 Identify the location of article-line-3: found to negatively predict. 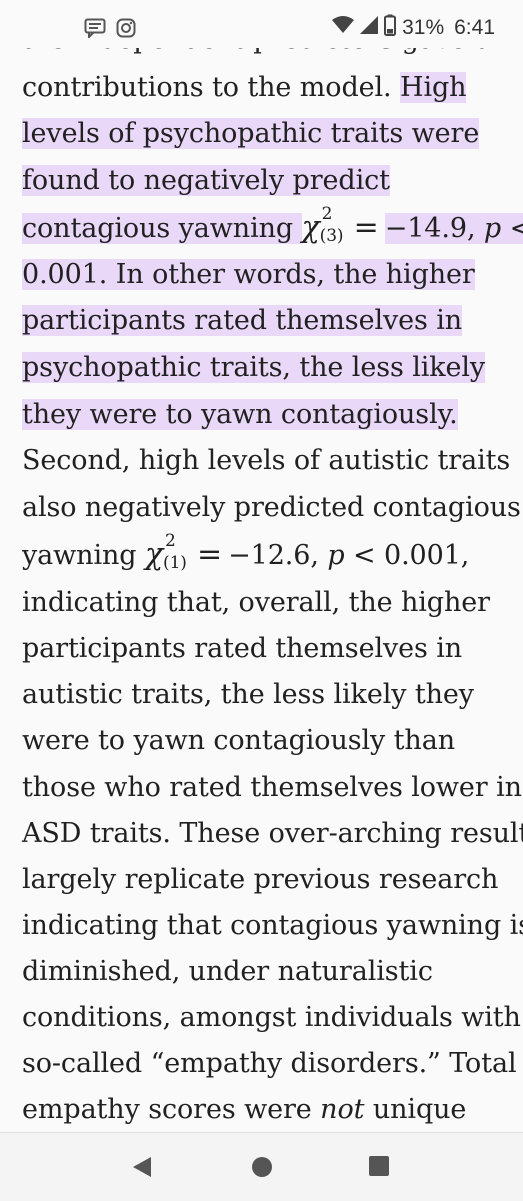
(206, 181).